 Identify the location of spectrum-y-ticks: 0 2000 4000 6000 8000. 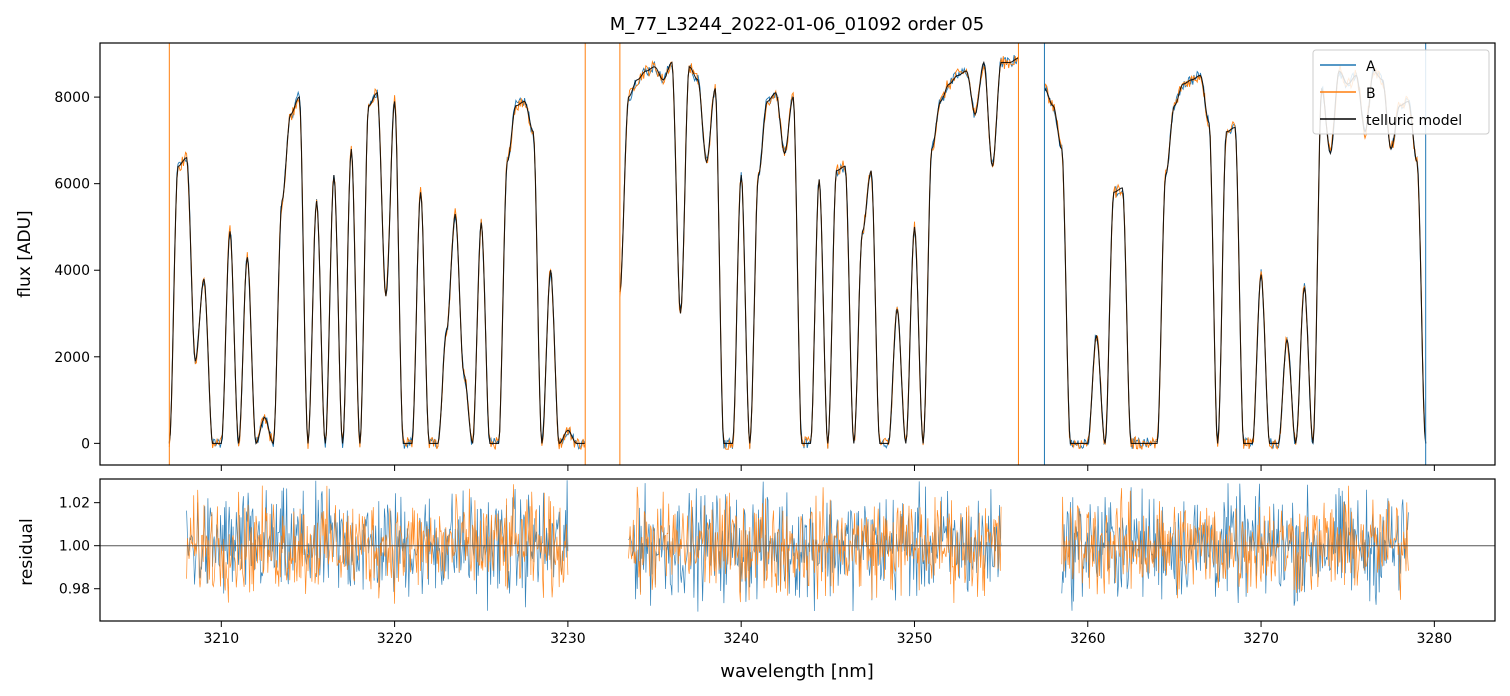
(77, 271).